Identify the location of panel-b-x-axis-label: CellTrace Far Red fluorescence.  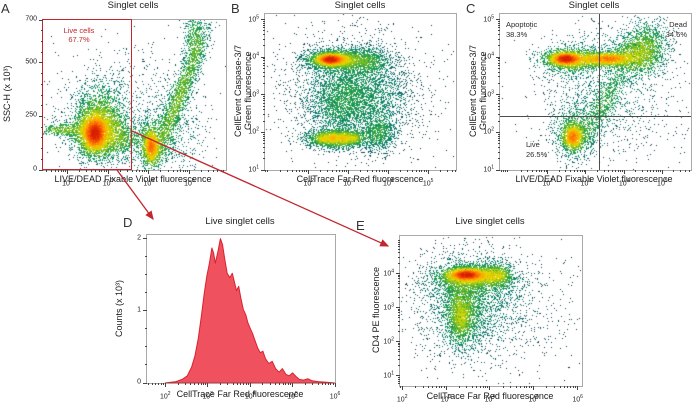
(360, 179).